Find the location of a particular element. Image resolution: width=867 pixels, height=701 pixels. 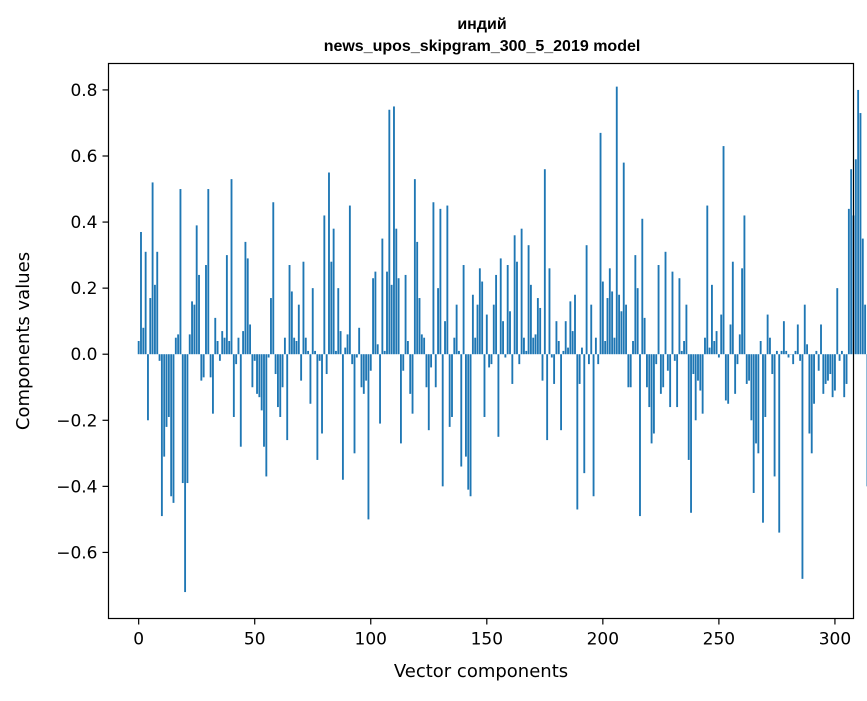

x-tick-label: 150 is located at coordinates (487, 640).